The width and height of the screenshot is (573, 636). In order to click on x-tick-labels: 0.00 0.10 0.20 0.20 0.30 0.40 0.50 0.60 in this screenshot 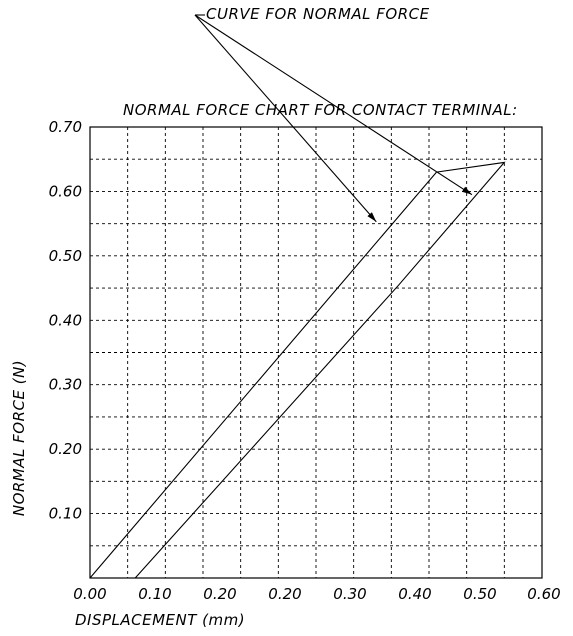, I will do `click(316, 594)`.